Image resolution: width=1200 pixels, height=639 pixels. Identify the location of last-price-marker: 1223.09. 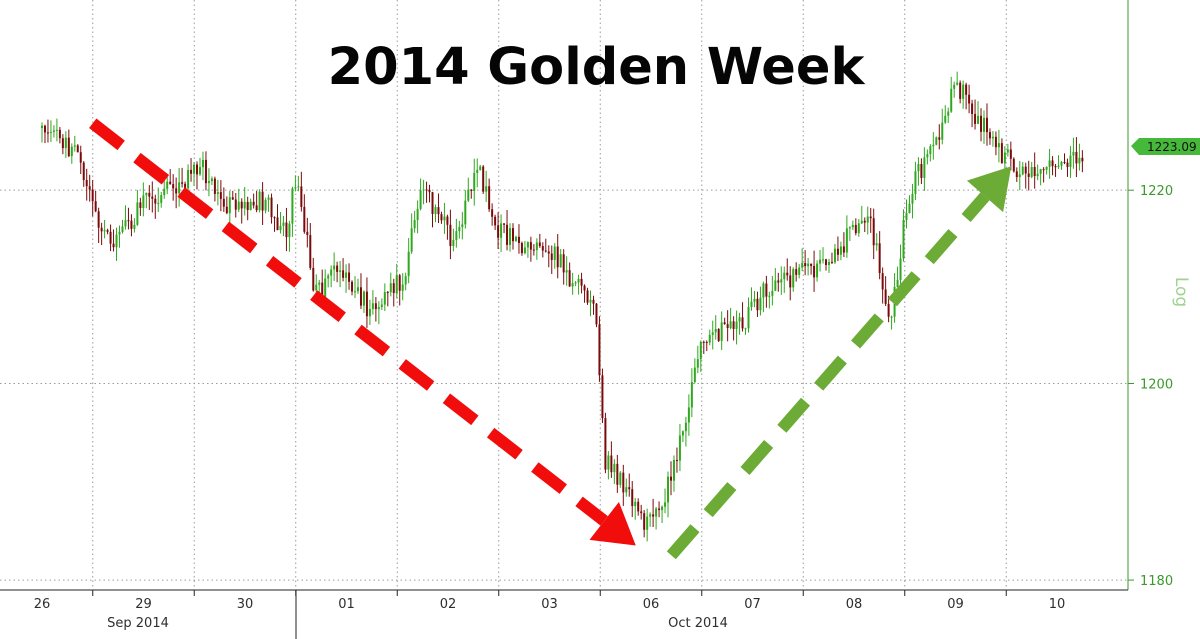
(1165, 146).